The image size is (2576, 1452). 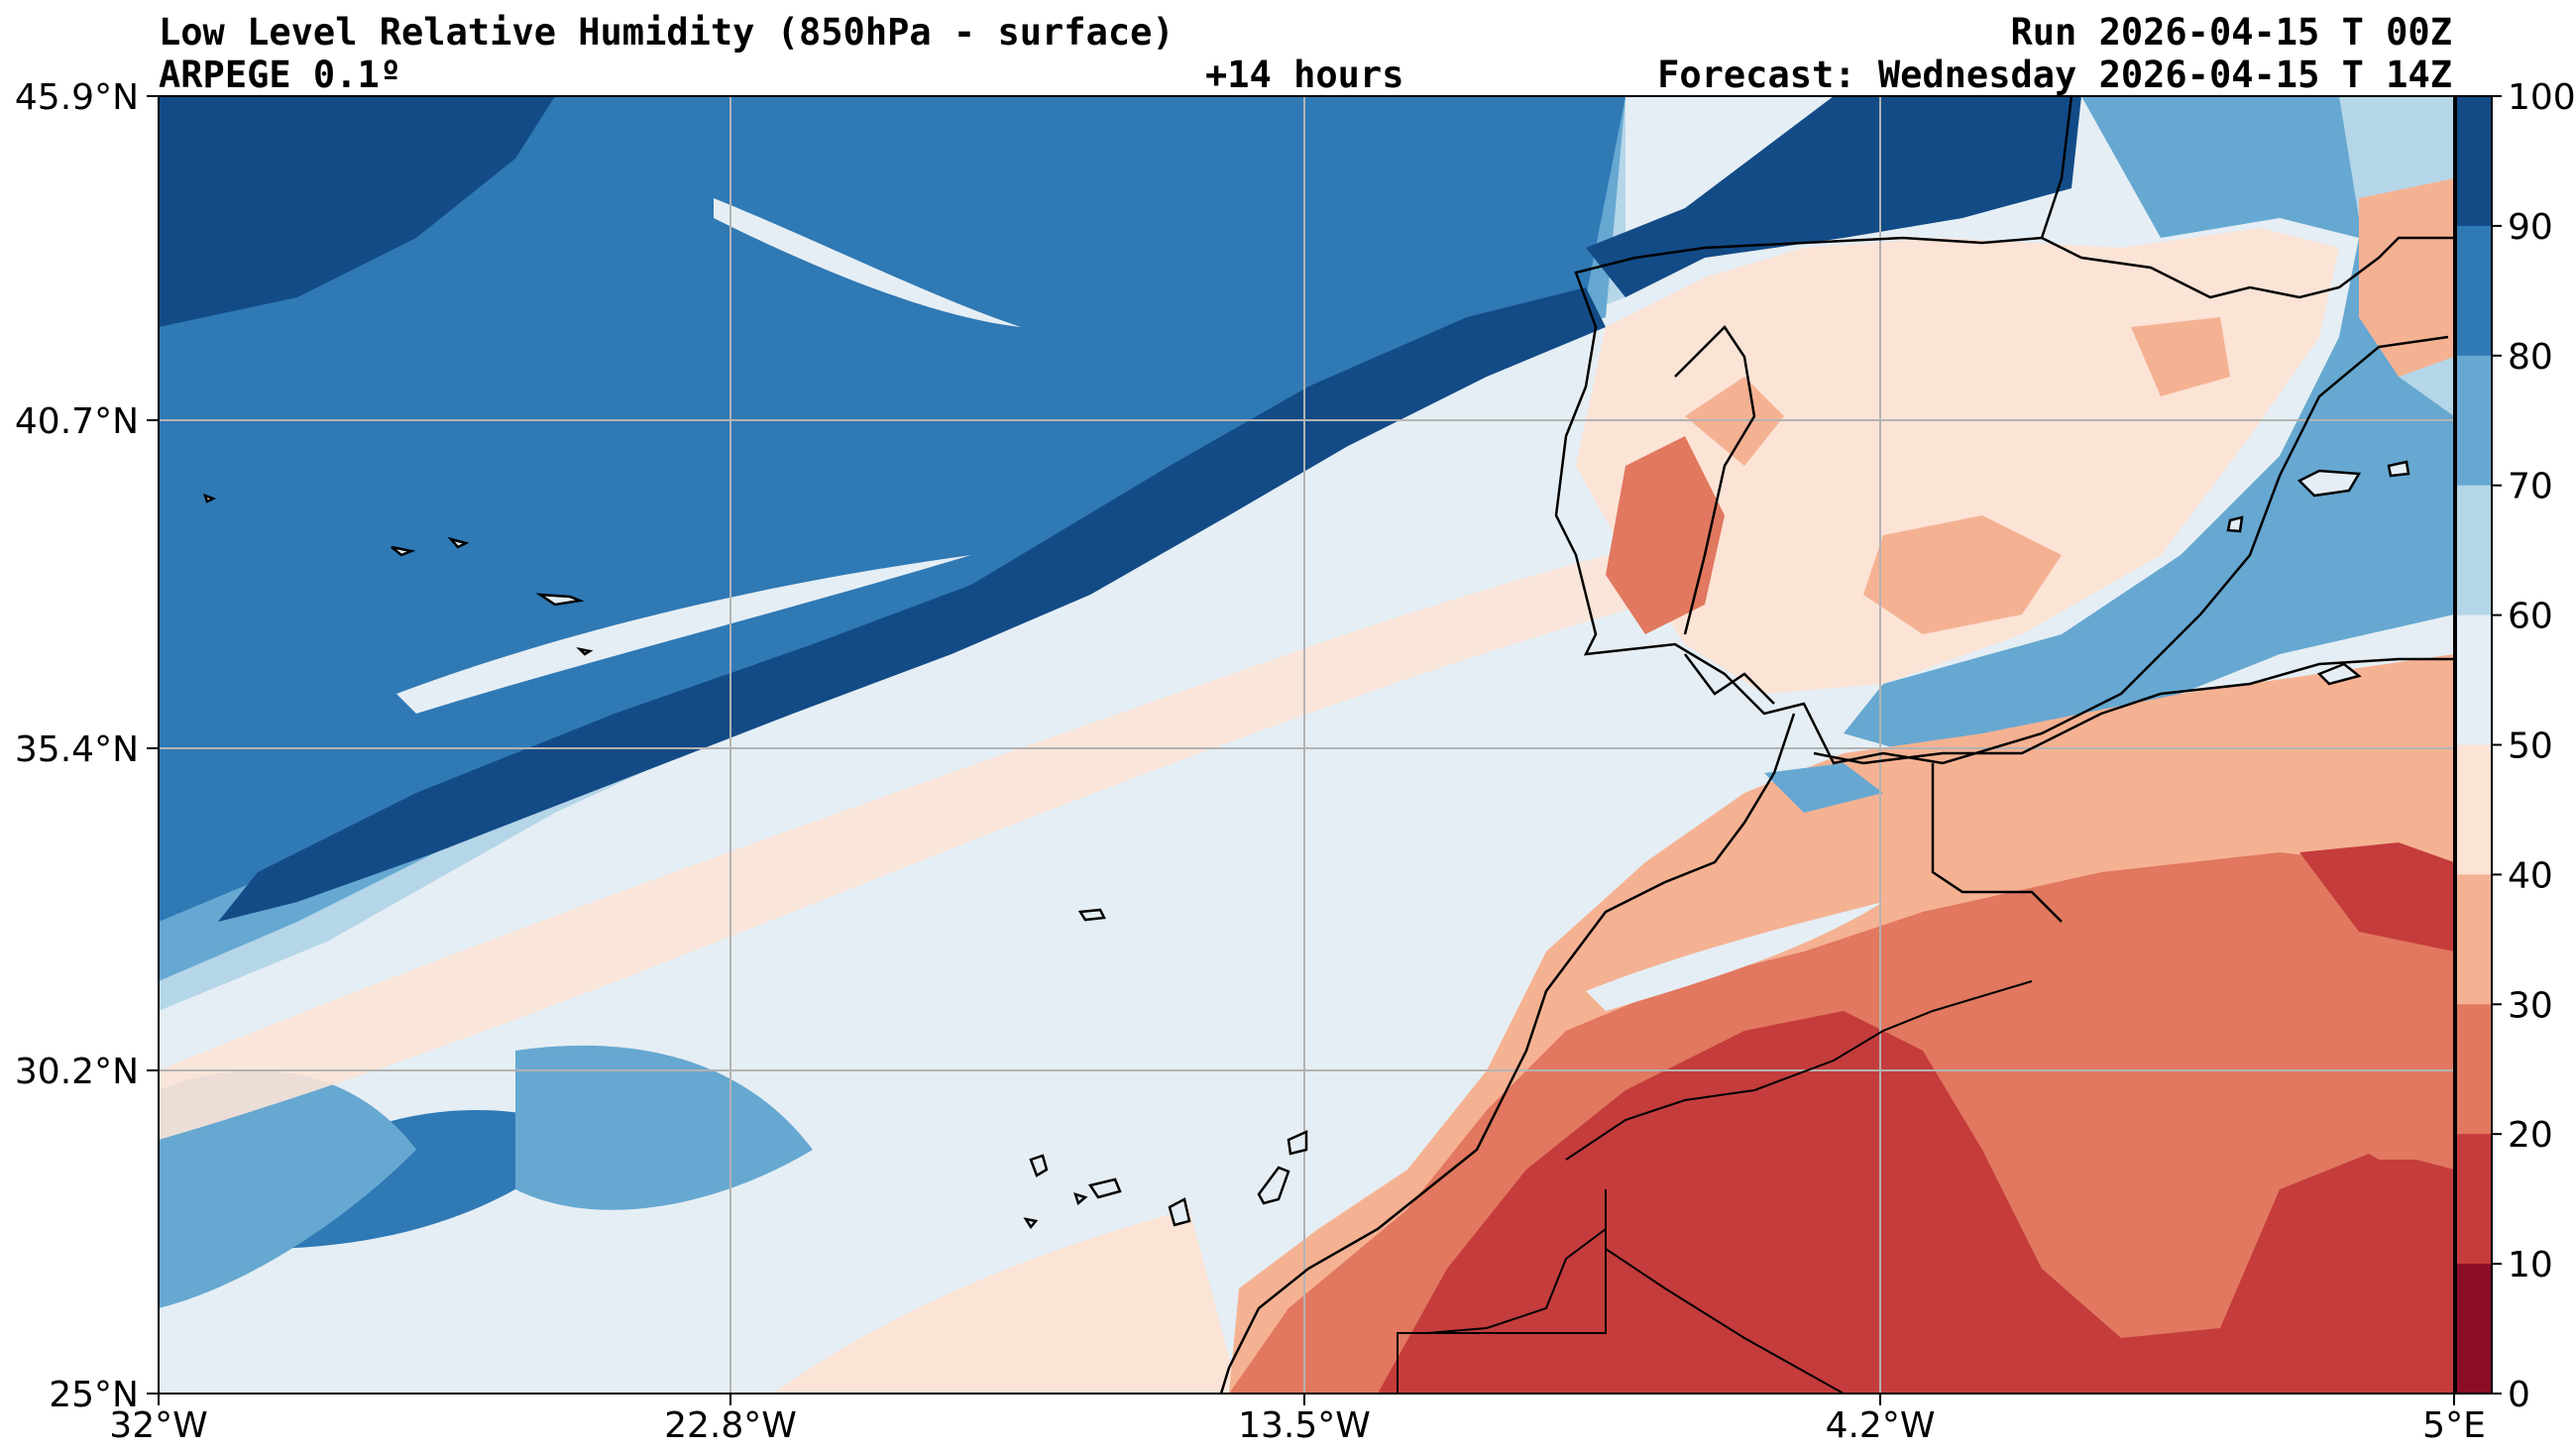 What do you see at coordinates (2530, 1265) in the screenshot?
I see `colorbar-tick-label: 10` at bounding box center [2530, 1265].